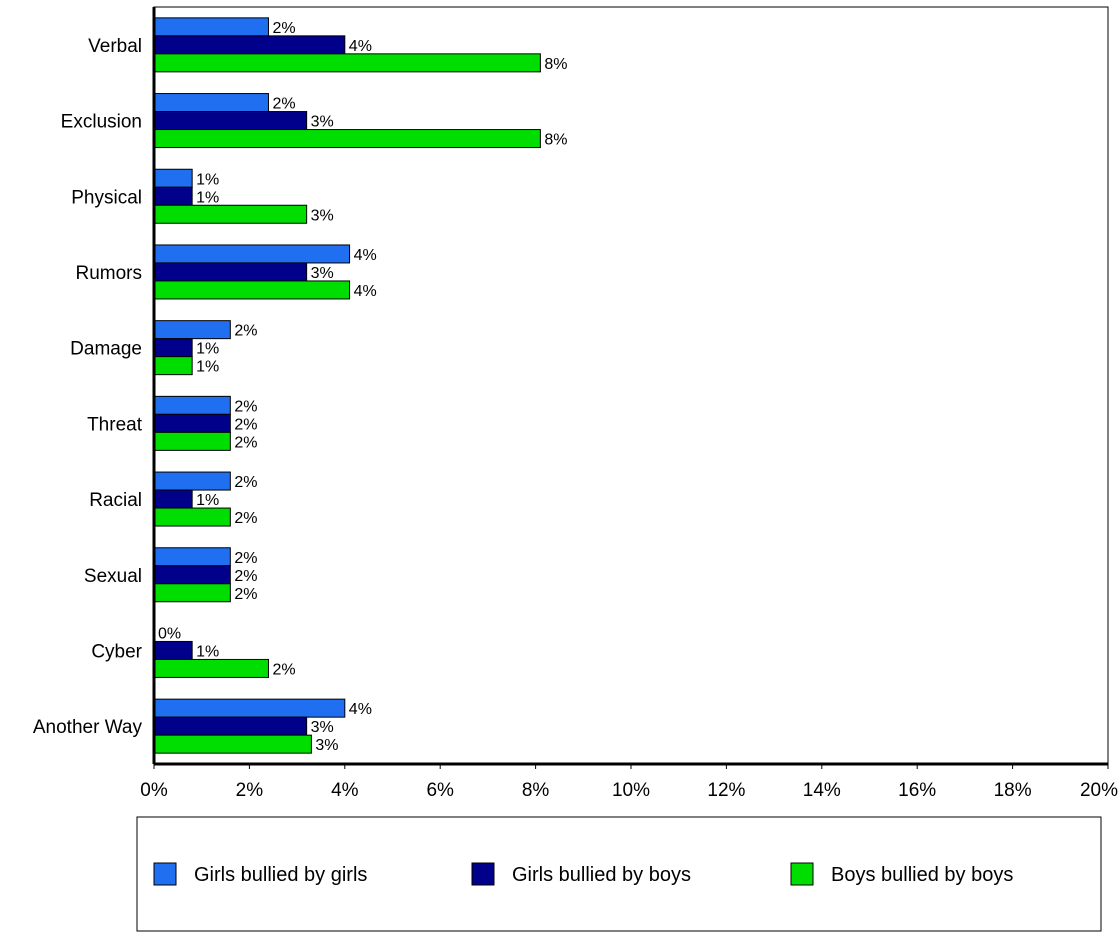  I want to click on x-tick-label: 0%, so click(154, 790).